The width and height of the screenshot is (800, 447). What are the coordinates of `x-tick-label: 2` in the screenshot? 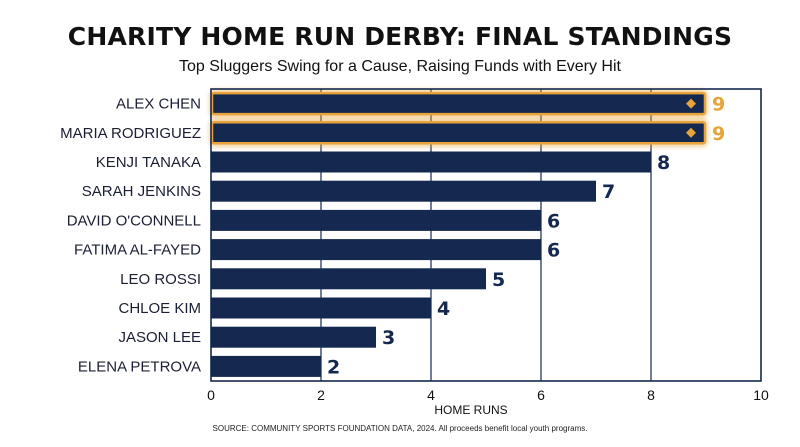 It's located at (321, 395).